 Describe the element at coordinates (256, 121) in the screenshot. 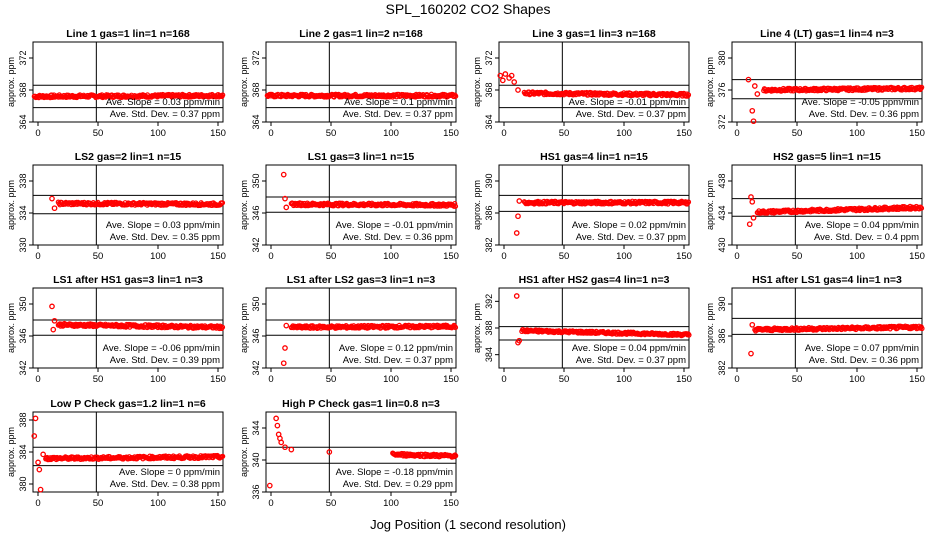

I see `y-tick-label: 364` at that location.